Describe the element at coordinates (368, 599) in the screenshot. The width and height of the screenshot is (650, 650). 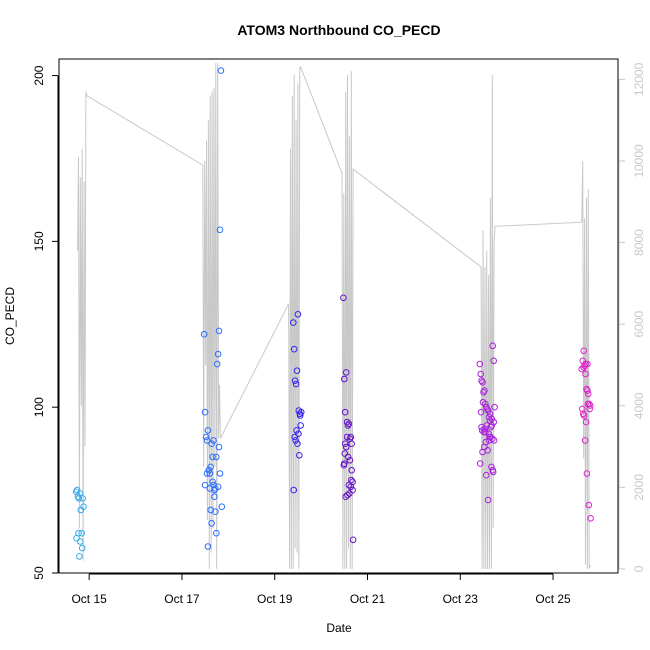
I see `x-tick-label: Oct 21` at that location.